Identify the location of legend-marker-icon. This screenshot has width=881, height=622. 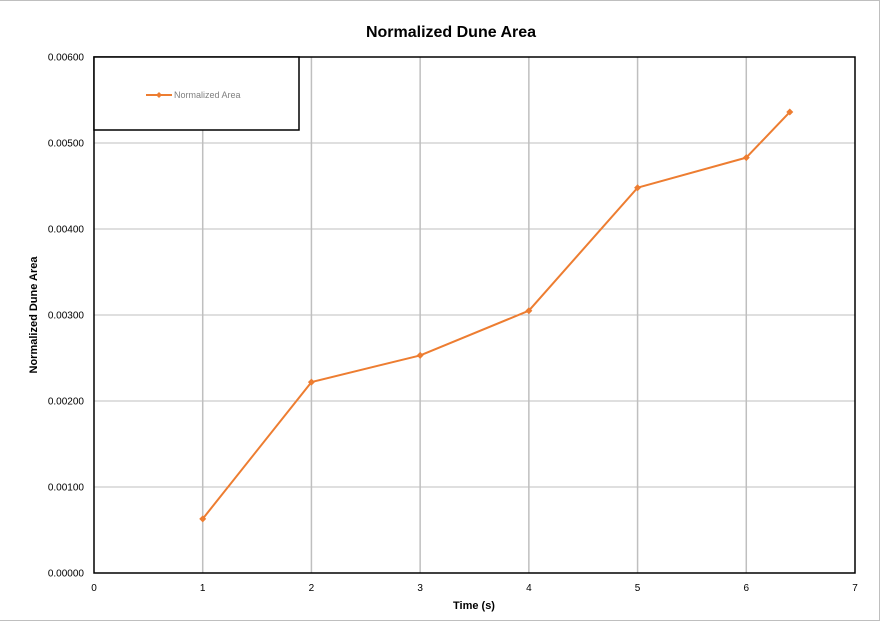
(159, 95).